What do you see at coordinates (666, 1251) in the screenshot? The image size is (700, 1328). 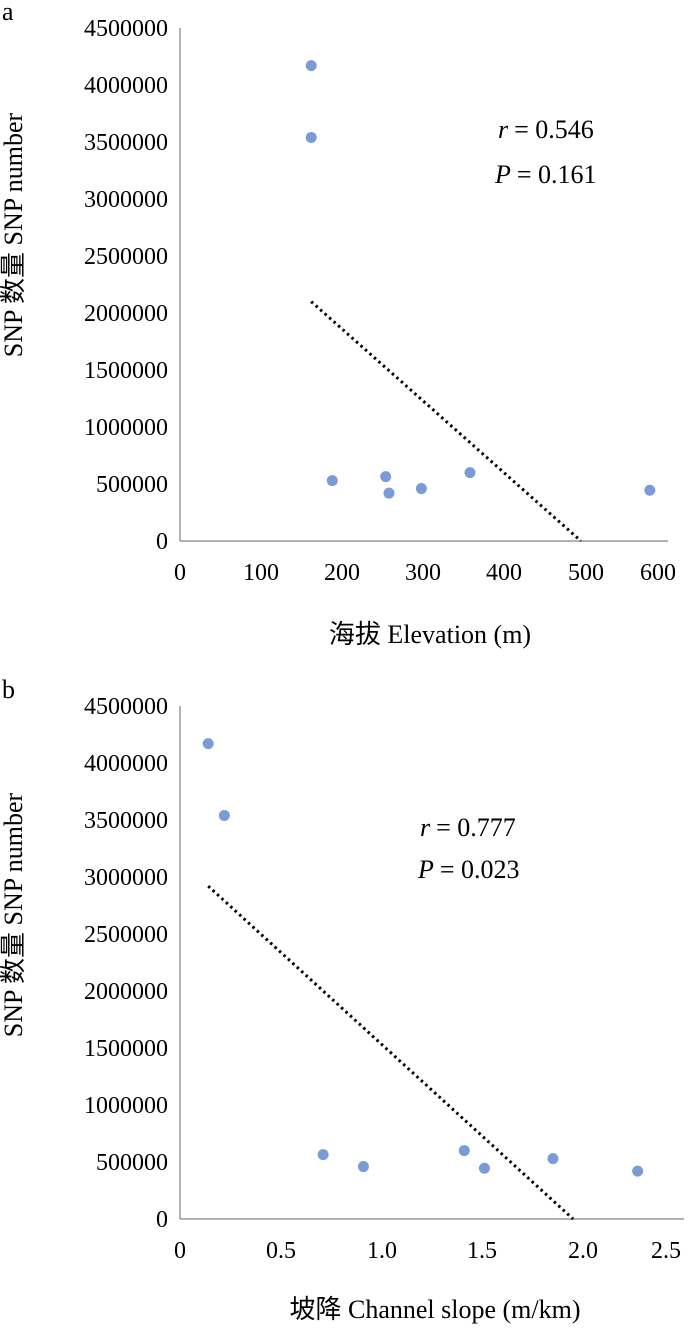 I see `panel-b-xtick: 2.5` at bounding box center [666, 1251].